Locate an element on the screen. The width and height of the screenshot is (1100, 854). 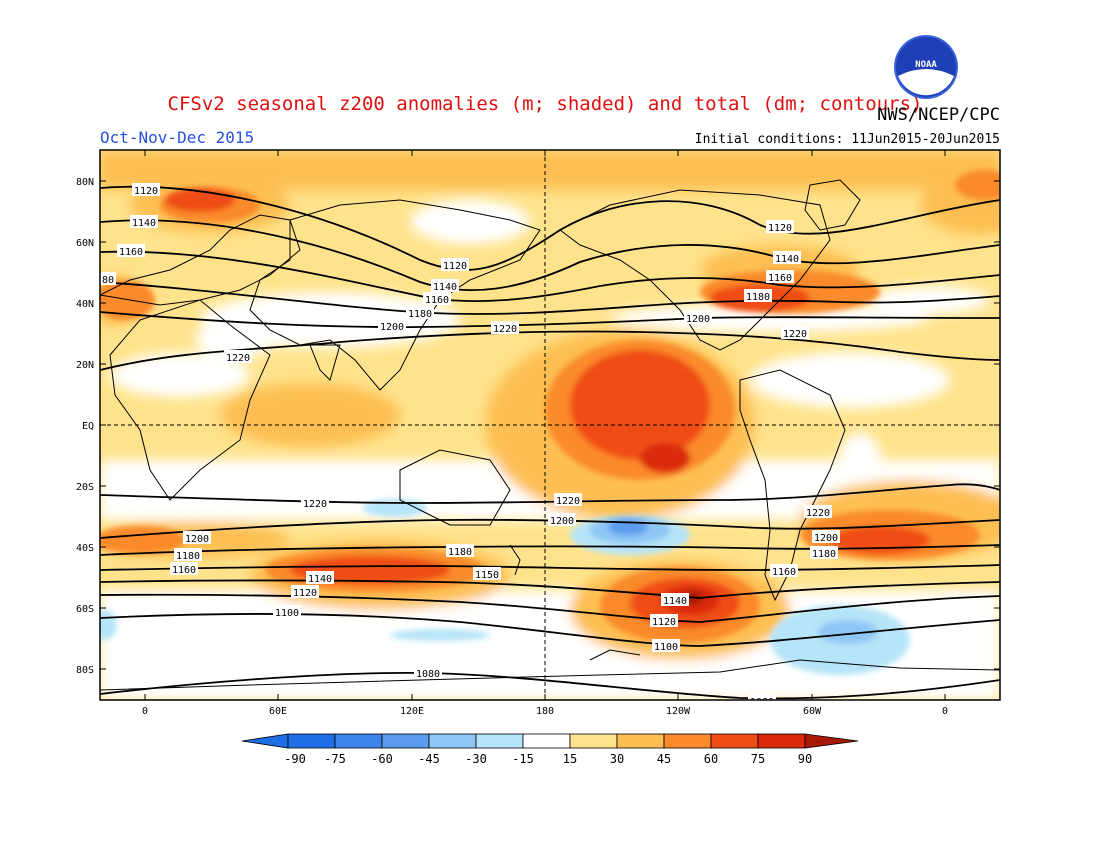
colorbar-label: 75 is located at coordinates (758, 759).